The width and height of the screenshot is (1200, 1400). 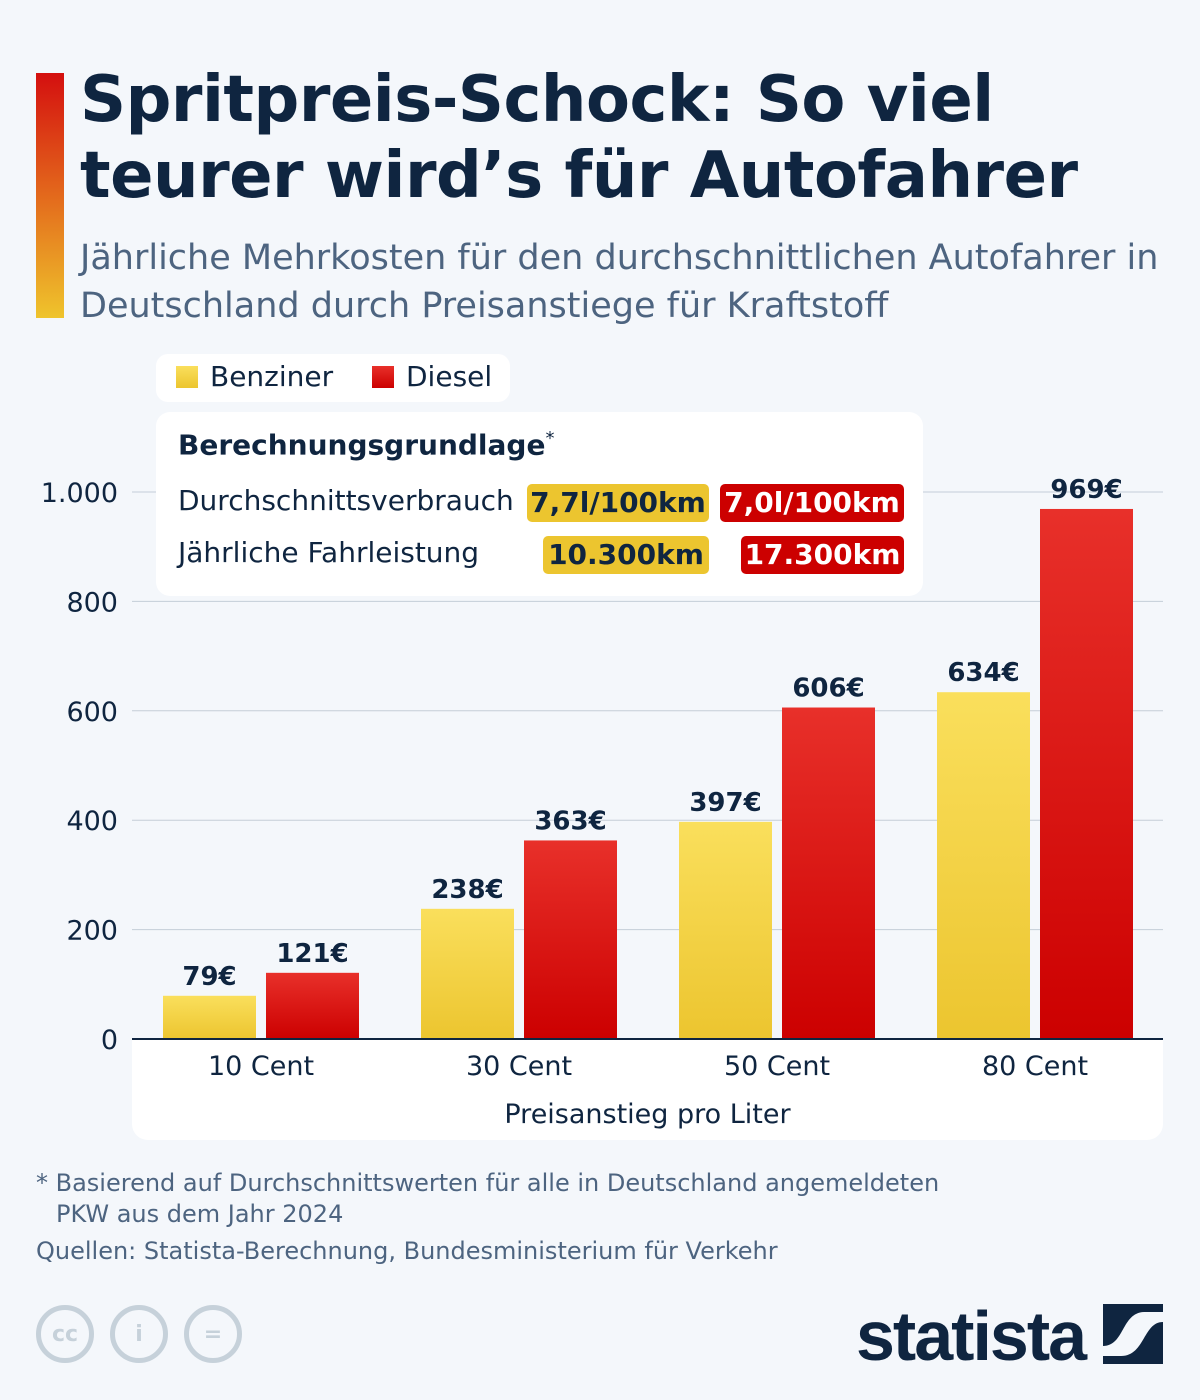 What do you see at coordinates (139, 1334) in the screenshot?
I see `attribution-icon: i` at bounding box center [139, 1334].